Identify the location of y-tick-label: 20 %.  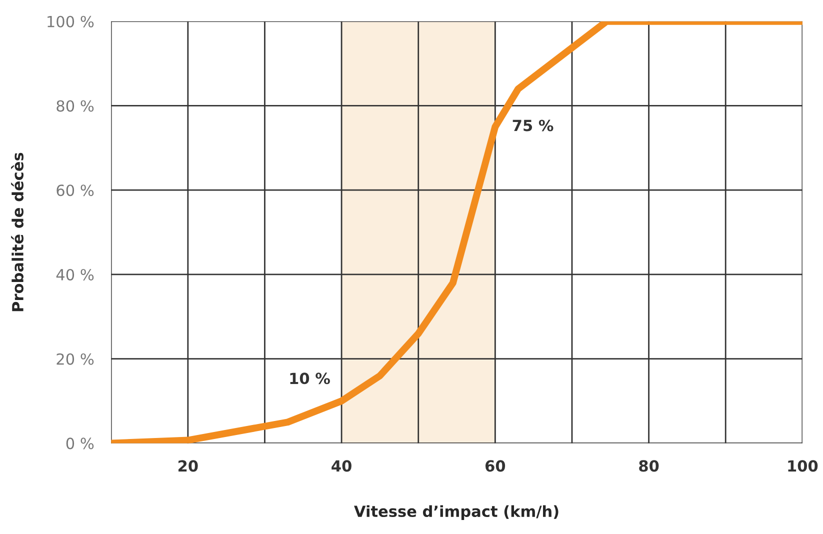
(75, 359).